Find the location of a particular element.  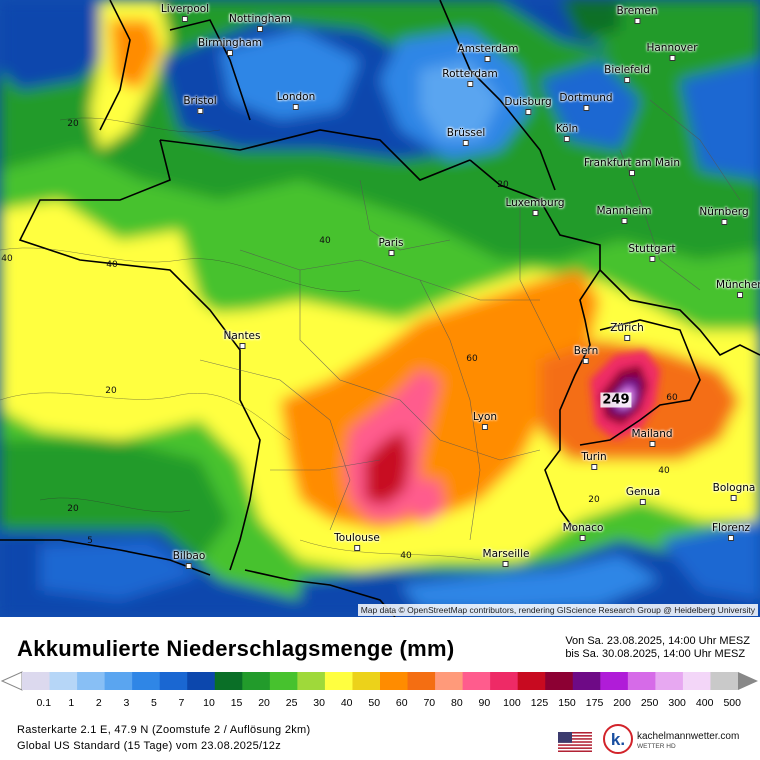

city-label: Amsterdam is located at coordinates (488, 53).